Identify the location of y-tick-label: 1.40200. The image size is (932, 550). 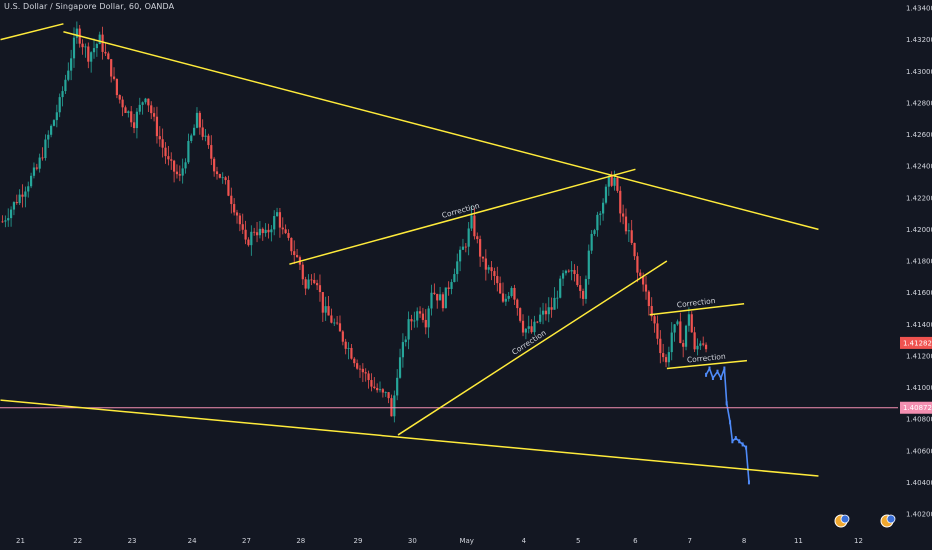
(919, 515).